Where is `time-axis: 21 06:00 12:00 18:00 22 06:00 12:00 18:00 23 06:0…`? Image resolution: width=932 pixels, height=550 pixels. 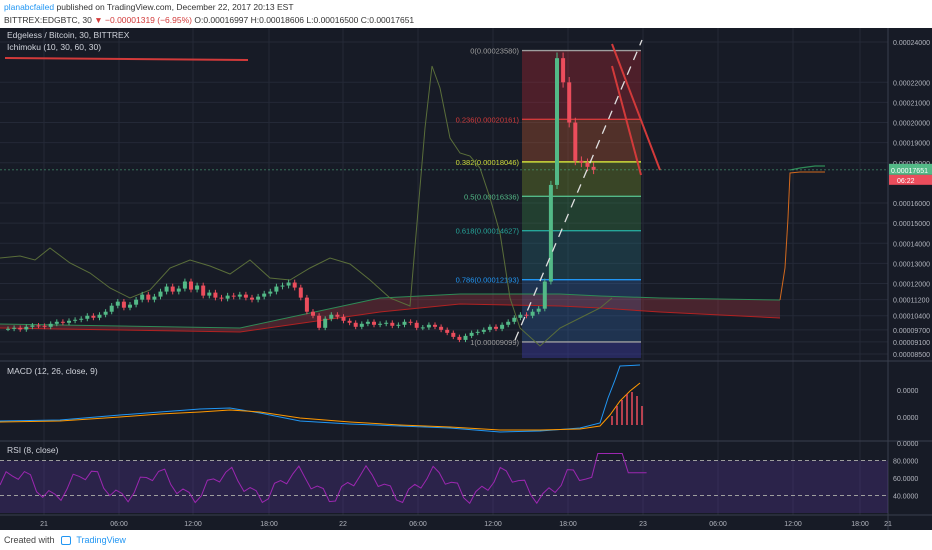
time-axis: 21 06:00 12:00 18:00 22 06:00 12:00 18:00 23 06:0… is located at coordinates (466, 524).